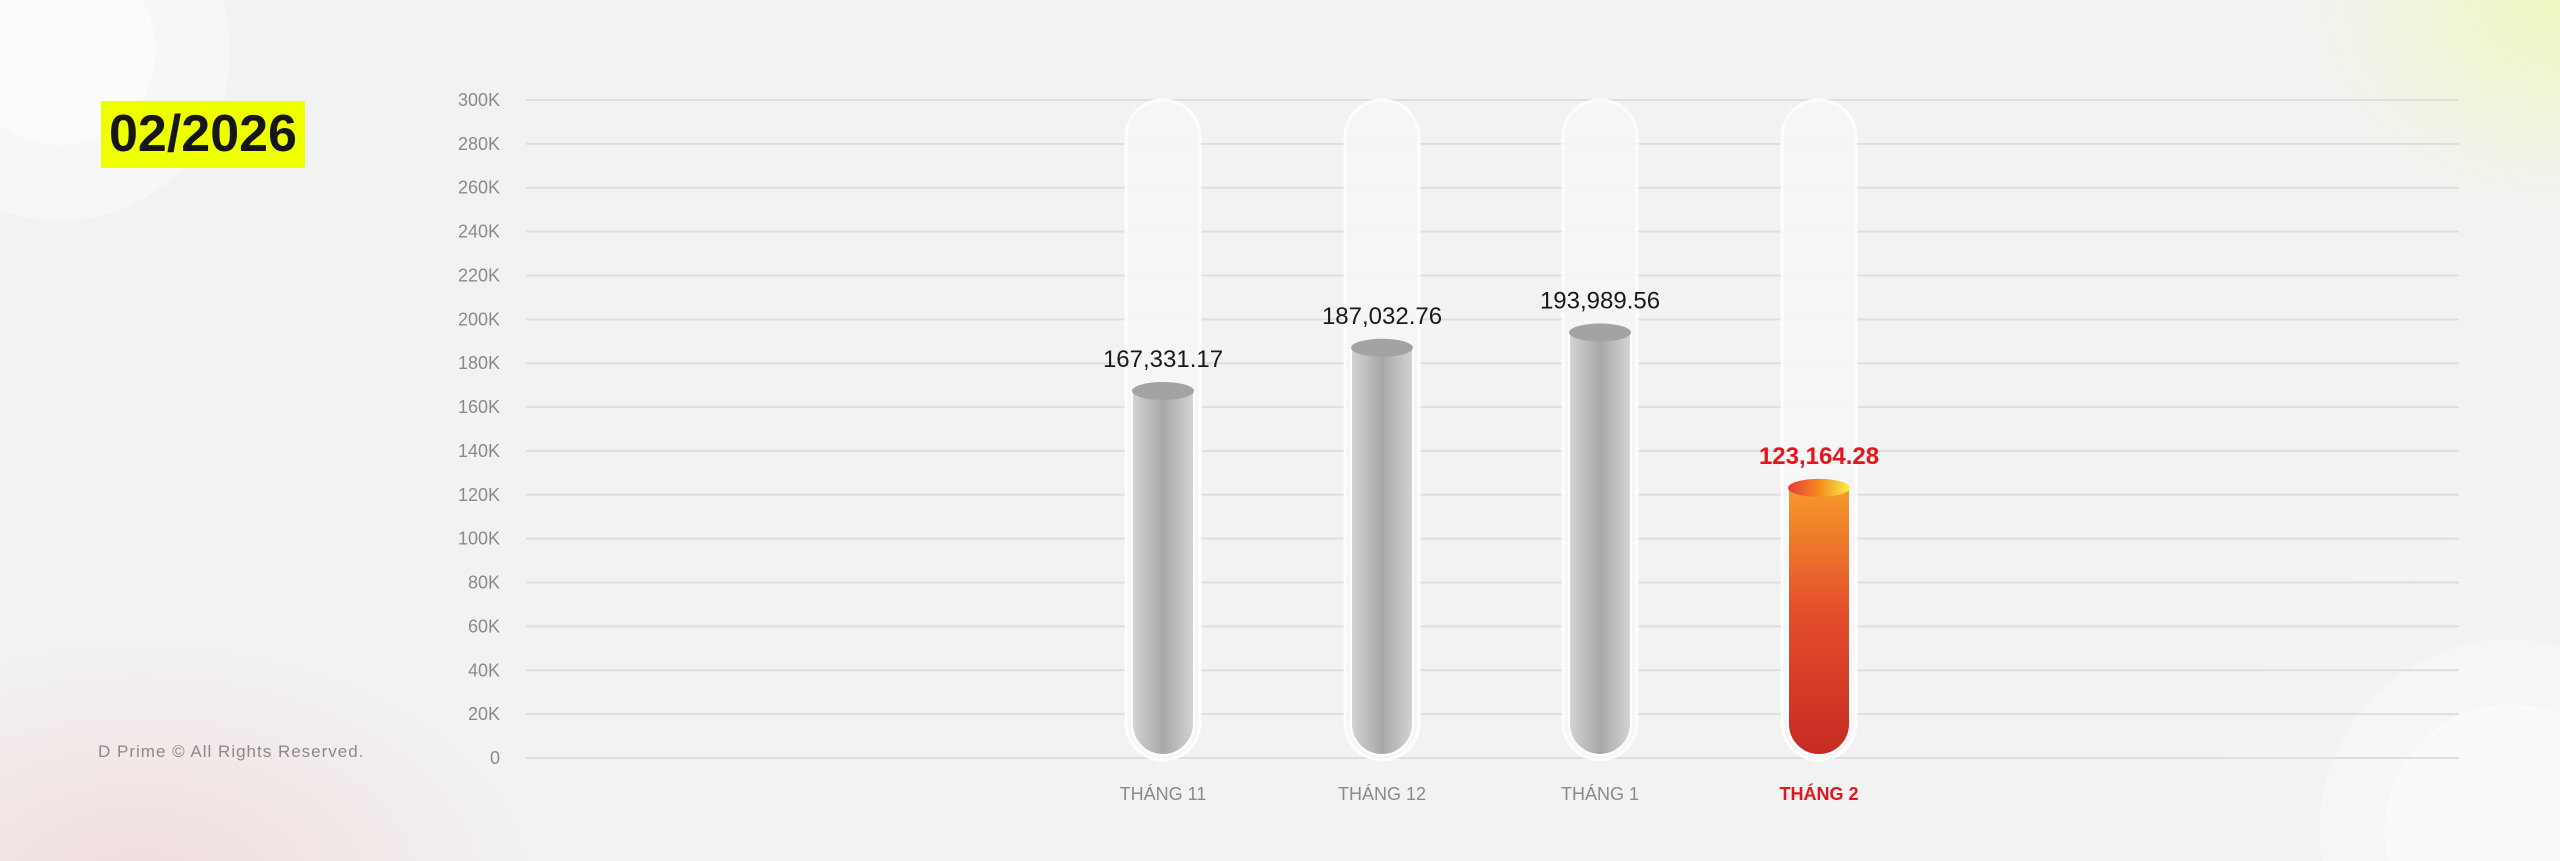 The image size is (2560, 861). Describe the element at coordinates (1819, 456) in the screenshot. I see `data-label: 123,164.28` at that location.